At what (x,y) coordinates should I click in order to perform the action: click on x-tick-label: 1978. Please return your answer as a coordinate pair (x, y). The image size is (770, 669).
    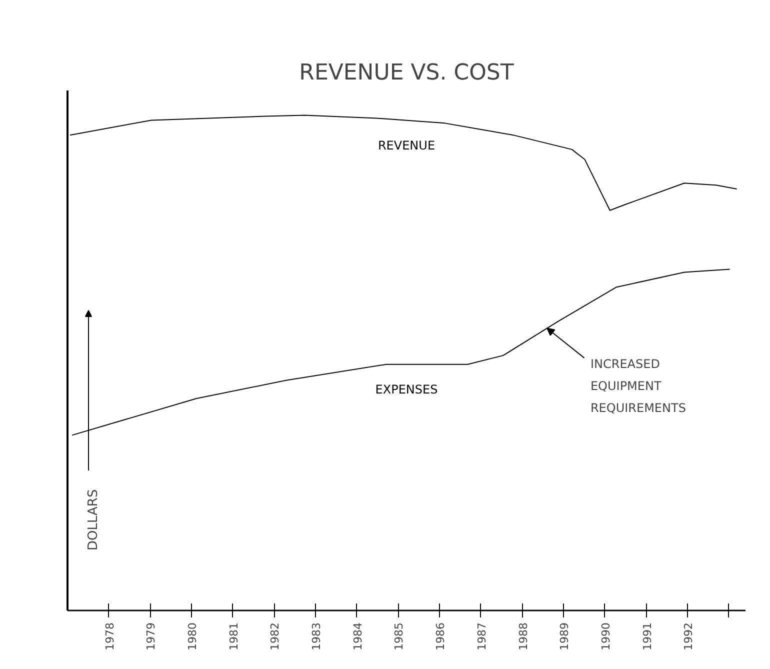
    Looking at the image, I should click on (109, 636).